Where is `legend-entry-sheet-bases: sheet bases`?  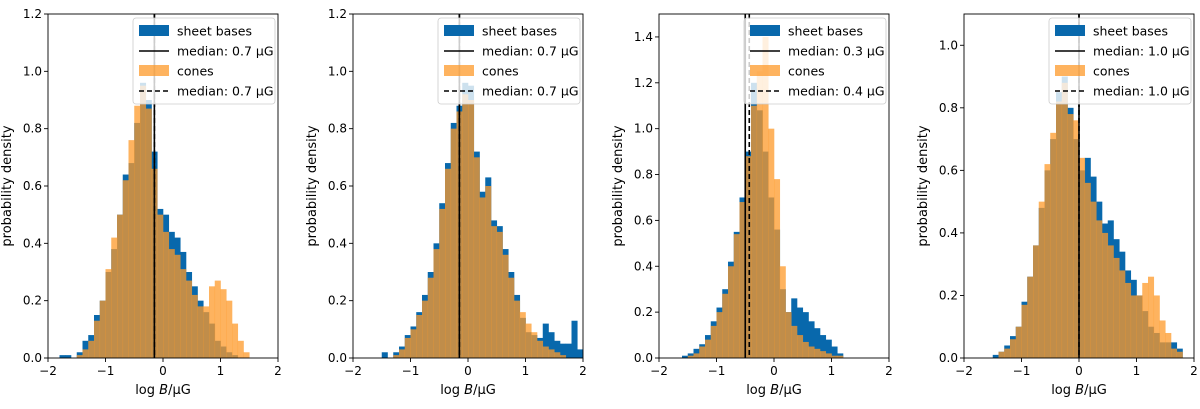
legend-entry-sheet-bases: sheet bases is located at coordinates (1111, 31).